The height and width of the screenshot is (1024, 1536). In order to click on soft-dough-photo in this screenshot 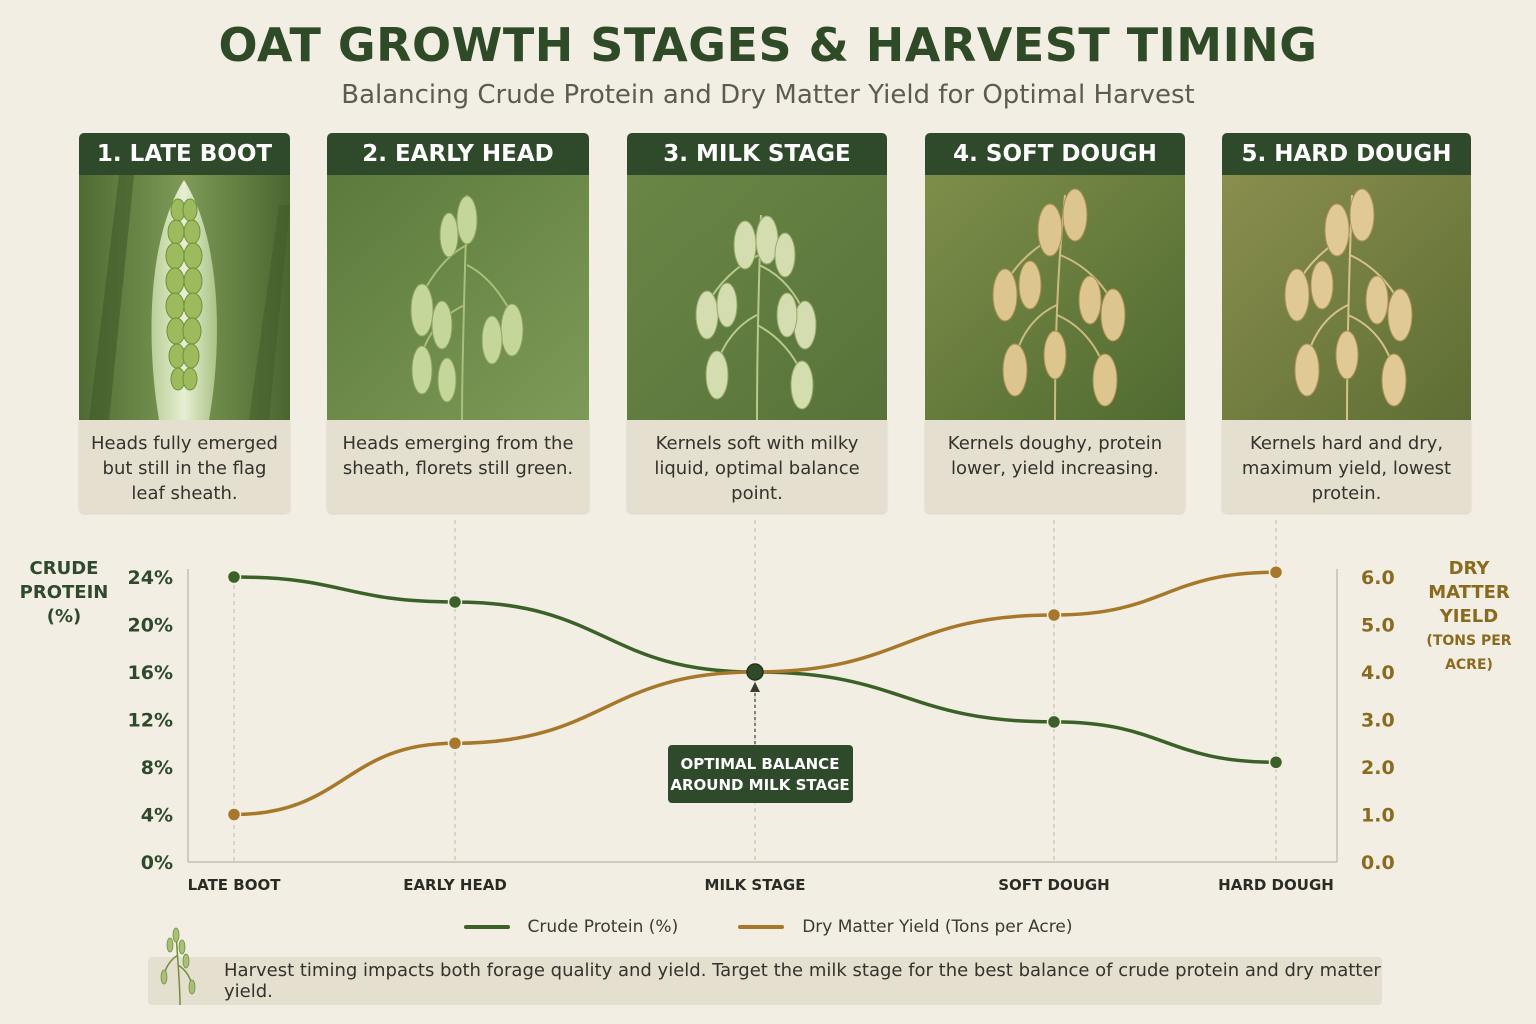, I will do `click(1055, 297)`.